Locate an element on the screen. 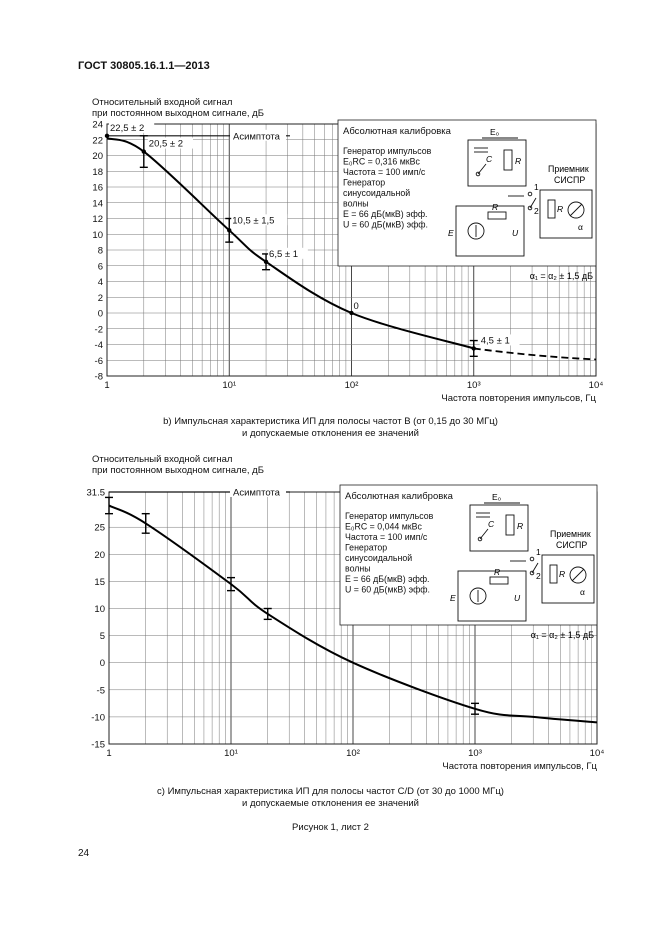 This screenshot has width=661, height=935. chart-b-r-label: R is located at coordinates (518, 161).